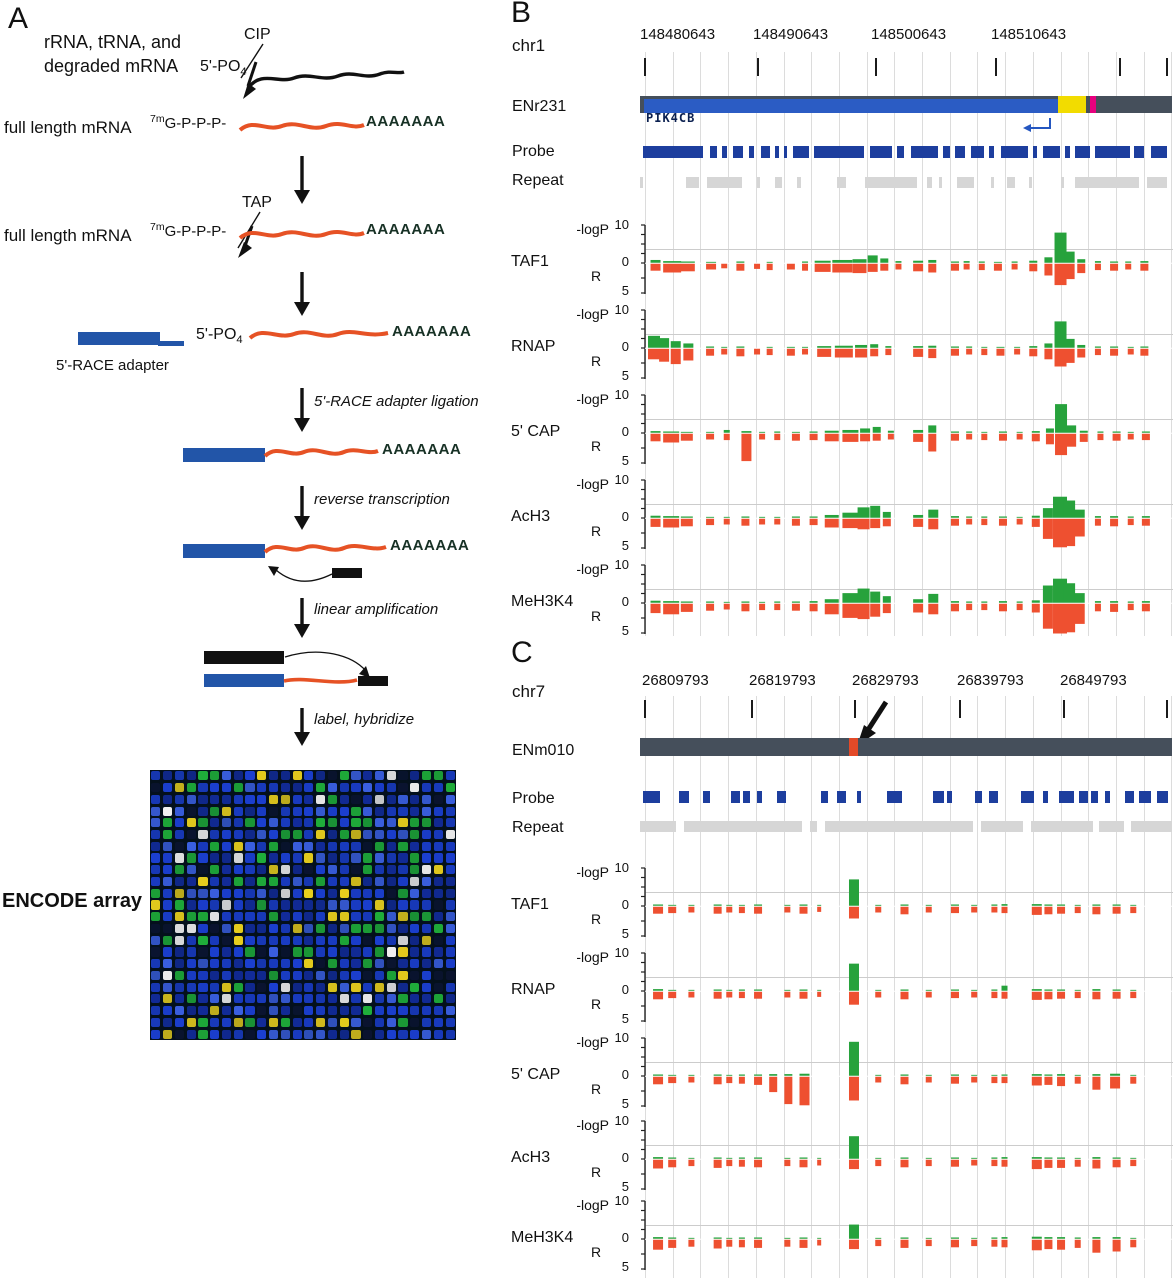 The image size is (1175, 1280). I want to click on probe-row-label: Probe, so click(533, 798).